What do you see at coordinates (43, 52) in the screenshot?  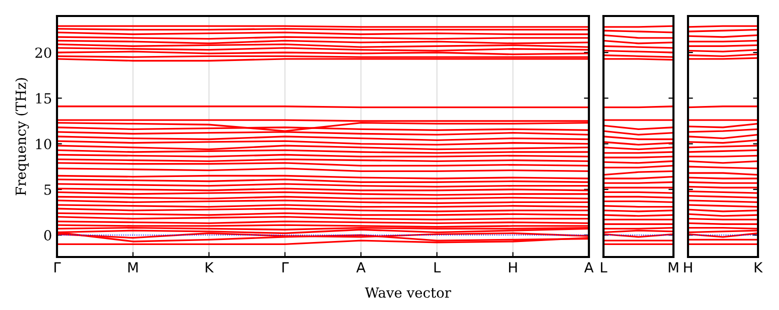 I see `y-tick-label: 20` at bounding box center [43, 52].